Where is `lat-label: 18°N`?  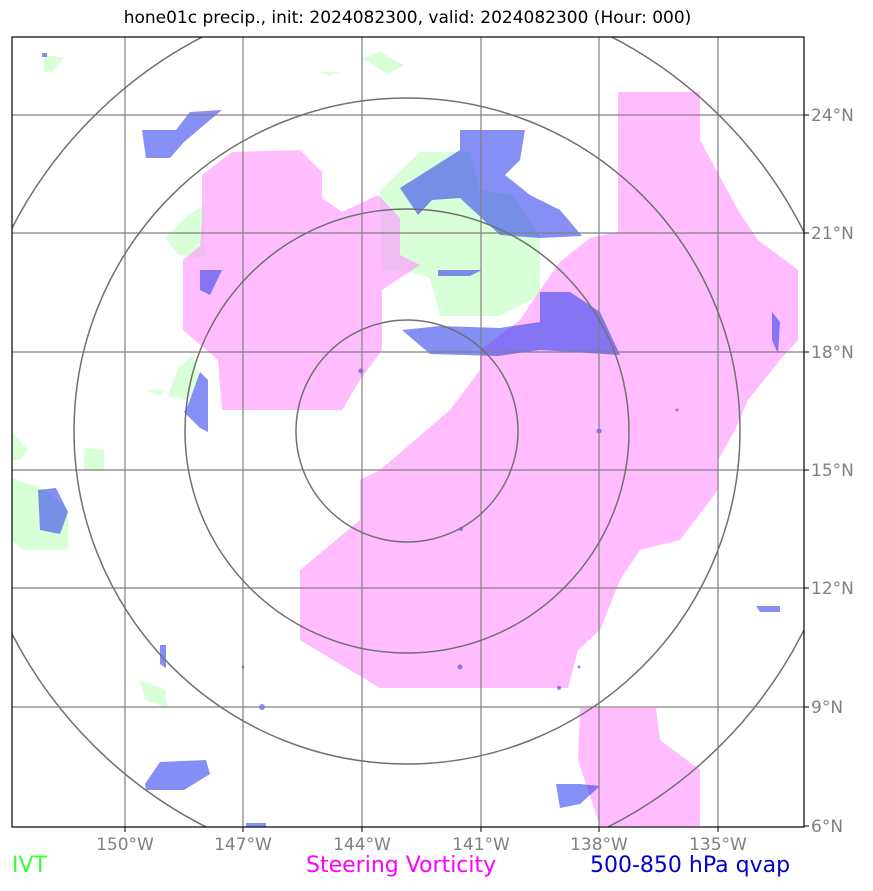
lat-label: 18°N is located at coordinates (832, 353).